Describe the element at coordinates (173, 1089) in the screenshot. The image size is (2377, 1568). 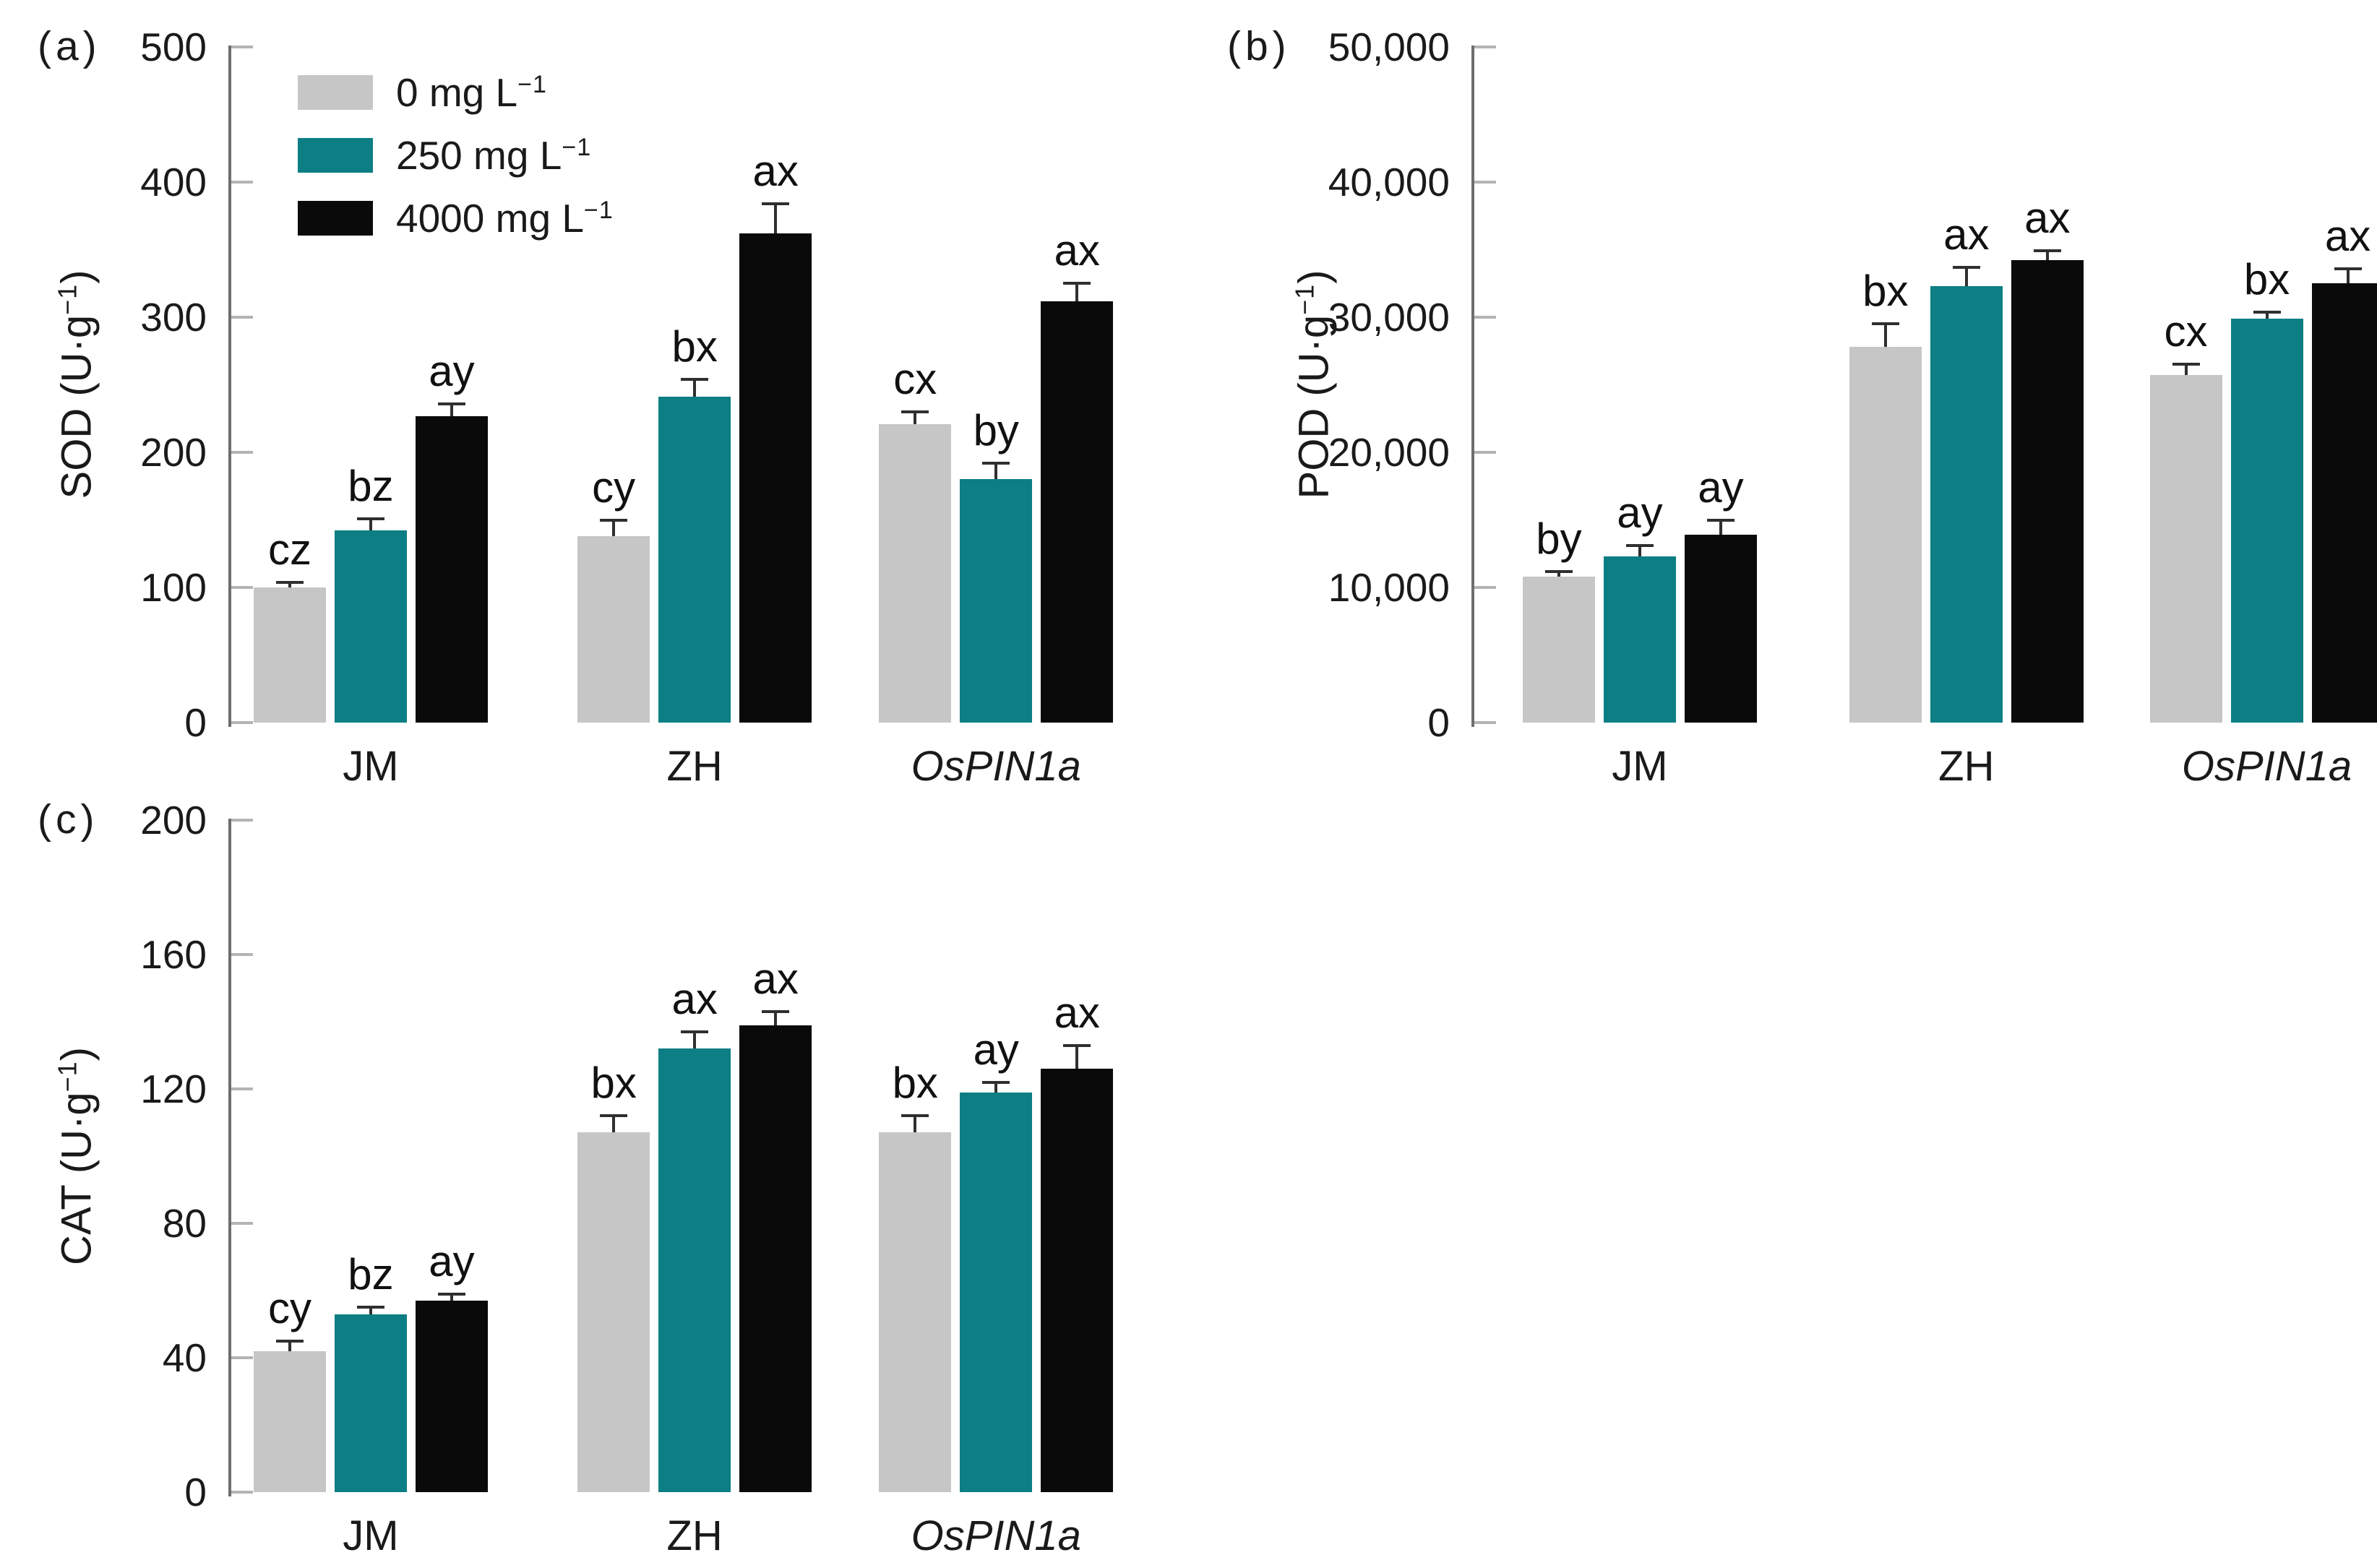
I see `y-tick-label: 120` at that location.